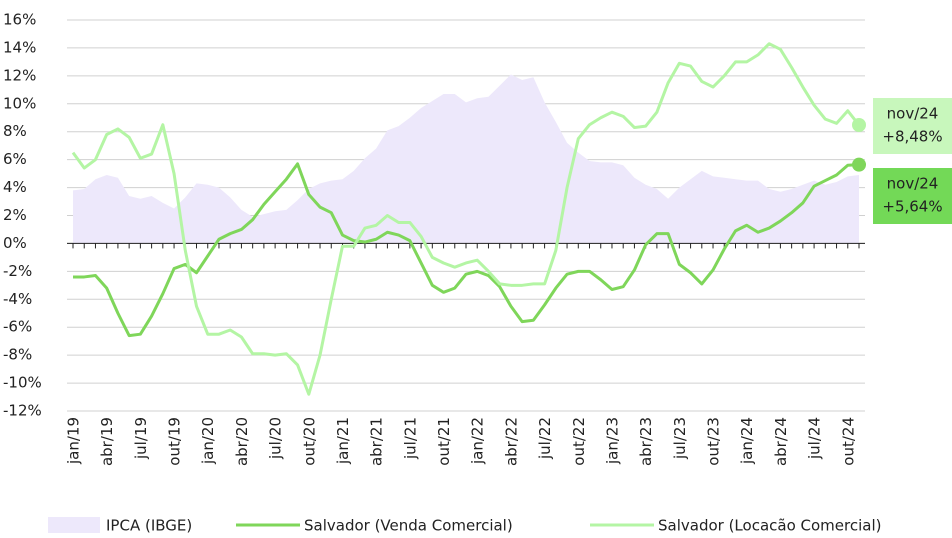  I want to click on y-tick-label: -10%, so click(22, 383).